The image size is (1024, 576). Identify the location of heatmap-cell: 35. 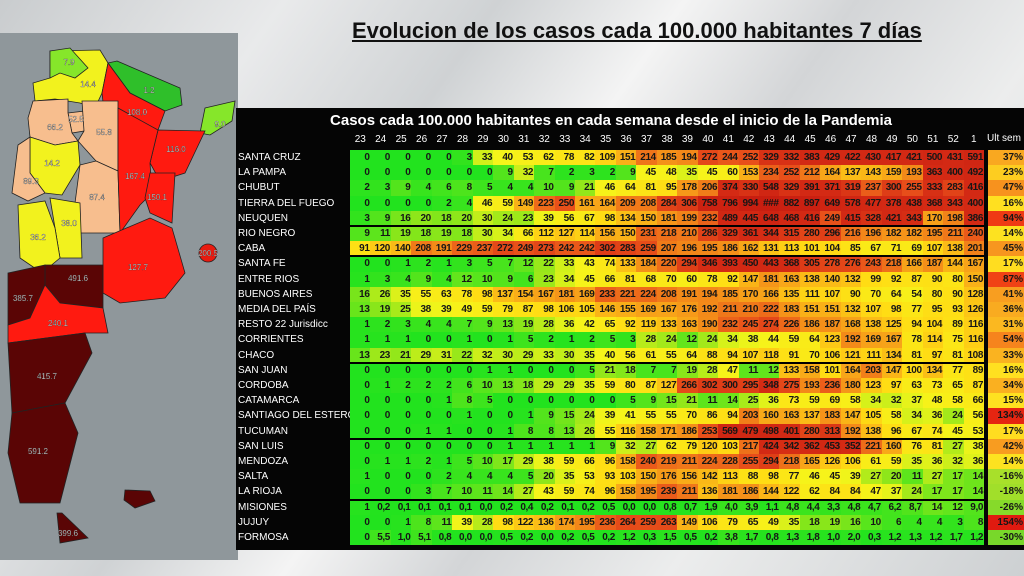
(585, 355).